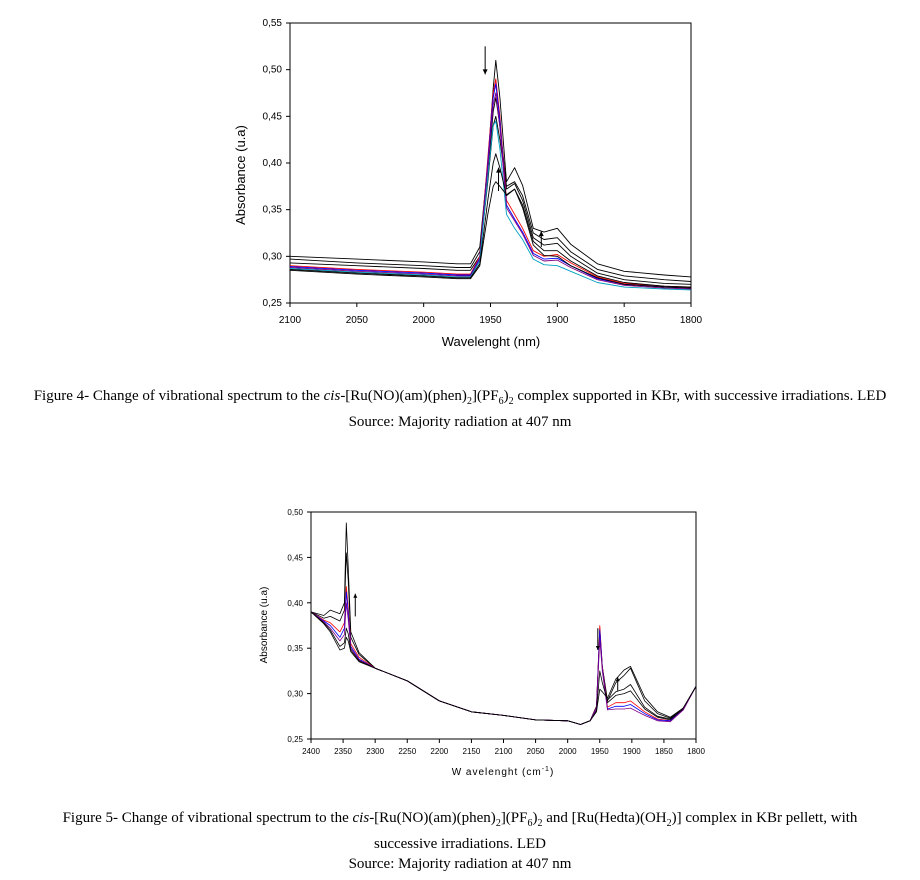 The width and height of the screenshot is (920, 880). Describe the element at coordinates (332, 396) in the screenshot. I see `figure4-caption-part: cis` at that location.